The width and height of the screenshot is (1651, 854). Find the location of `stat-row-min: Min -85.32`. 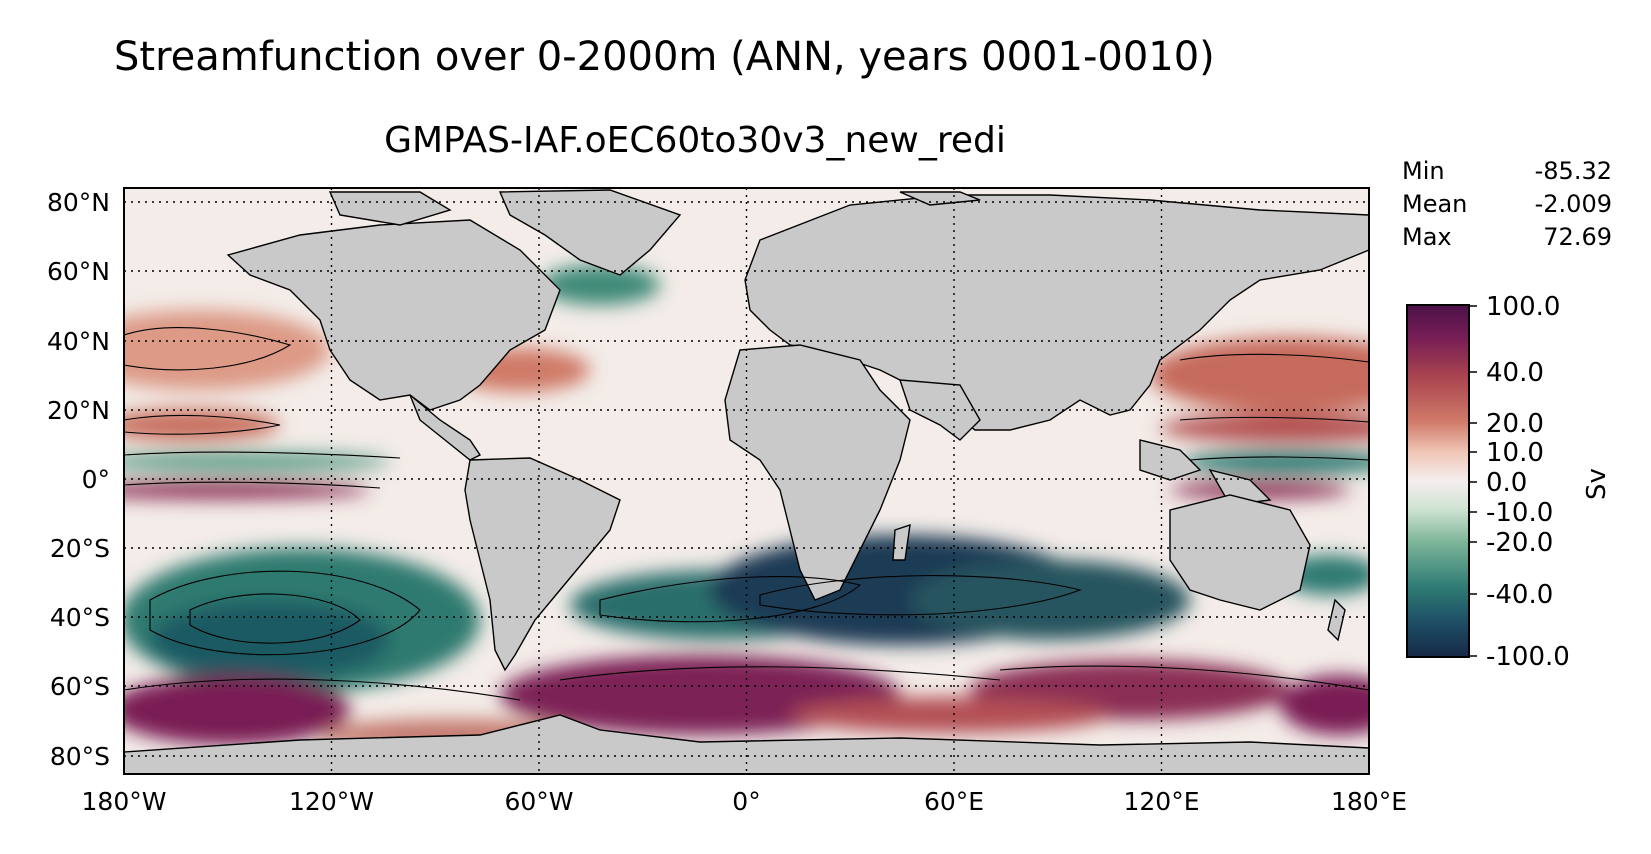

stat-row-min: Min -85.32 is located at coordinates (1507, 171).